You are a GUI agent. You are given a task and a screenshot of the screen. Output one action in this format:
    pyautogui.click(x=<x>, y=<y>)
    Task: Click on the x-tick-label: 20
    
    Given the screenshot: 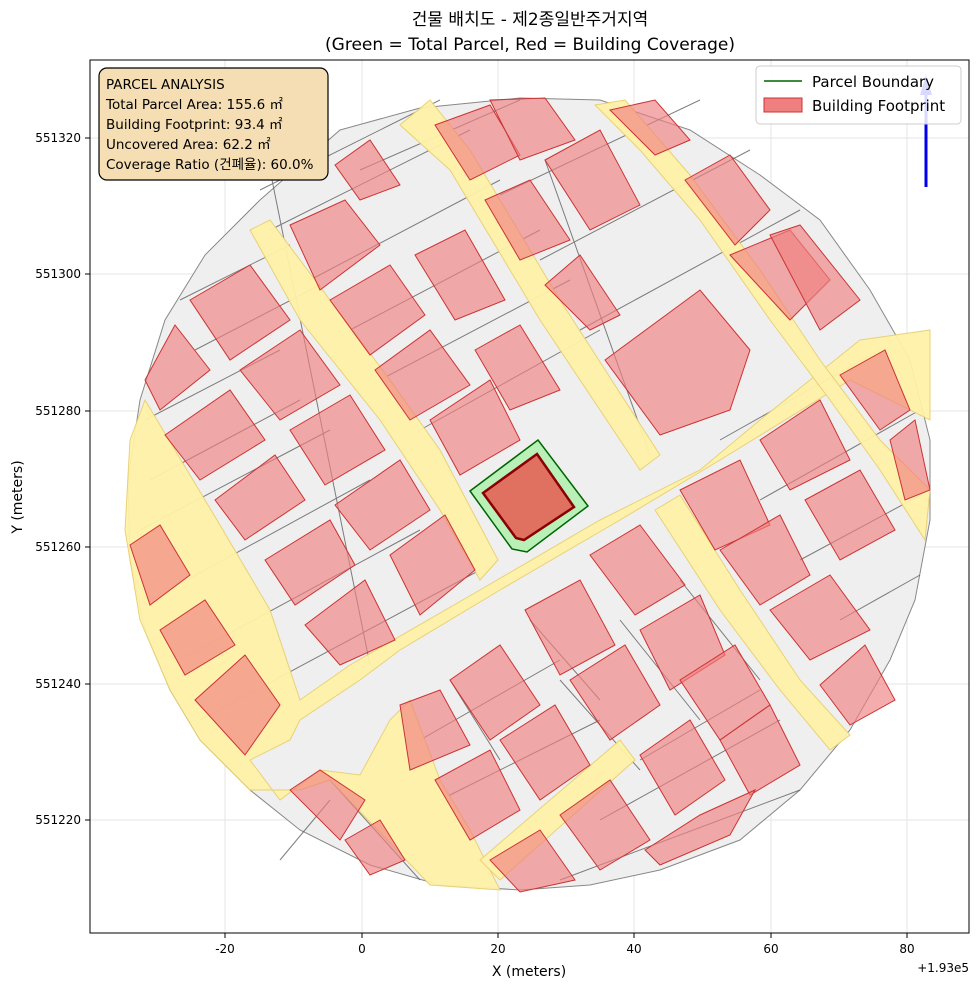 What is the action you would take?
    pyautogui.click(x=497, y=949)
    